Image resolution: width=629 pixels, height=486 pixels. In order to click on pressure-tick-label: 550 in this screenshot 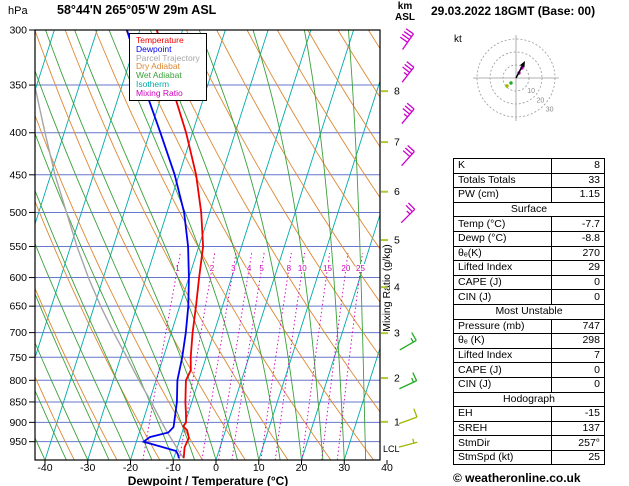, I will do `click(18, 247)`.